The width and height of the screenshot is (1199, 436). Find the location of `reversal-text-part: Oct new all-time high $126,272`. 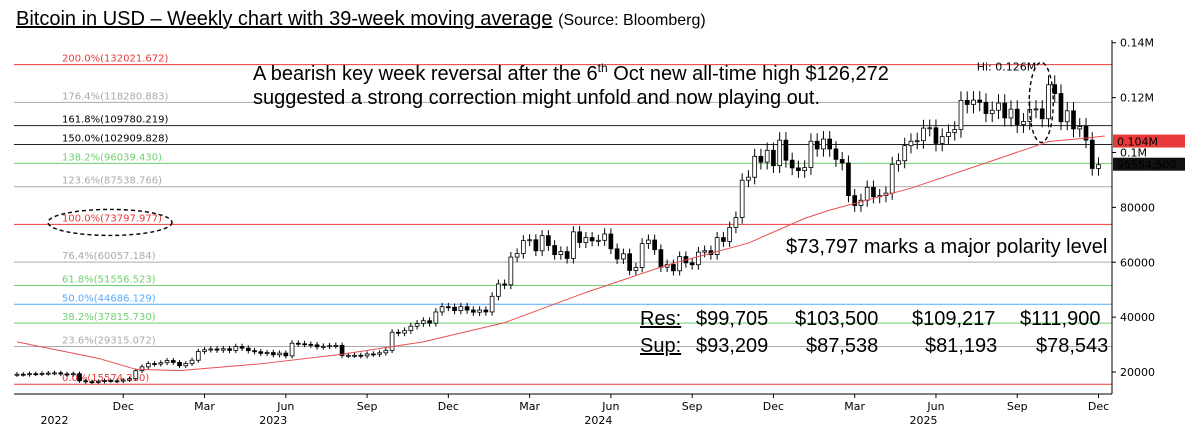

reversal-text-part: Oct new all-time high $126,272 is located at coordinates (748, 74).